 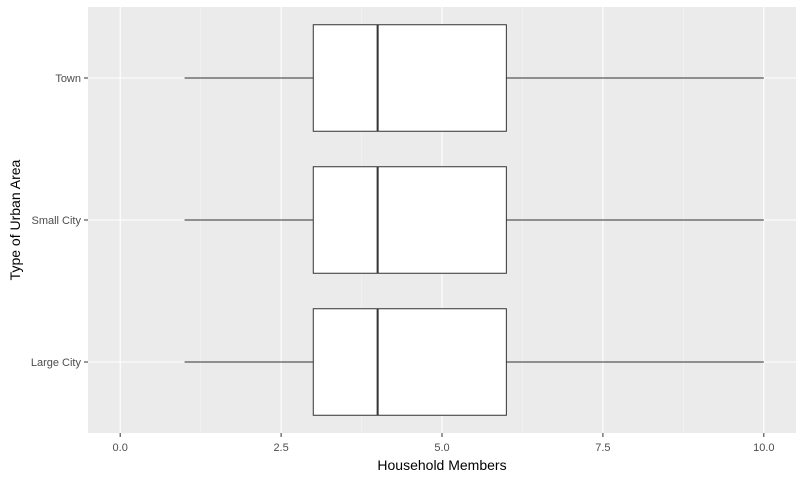 What do you see at coordinates (120, 448) in the screenshot?
I see `x-tick-label: 0.0` at bounding box center [120, 448].